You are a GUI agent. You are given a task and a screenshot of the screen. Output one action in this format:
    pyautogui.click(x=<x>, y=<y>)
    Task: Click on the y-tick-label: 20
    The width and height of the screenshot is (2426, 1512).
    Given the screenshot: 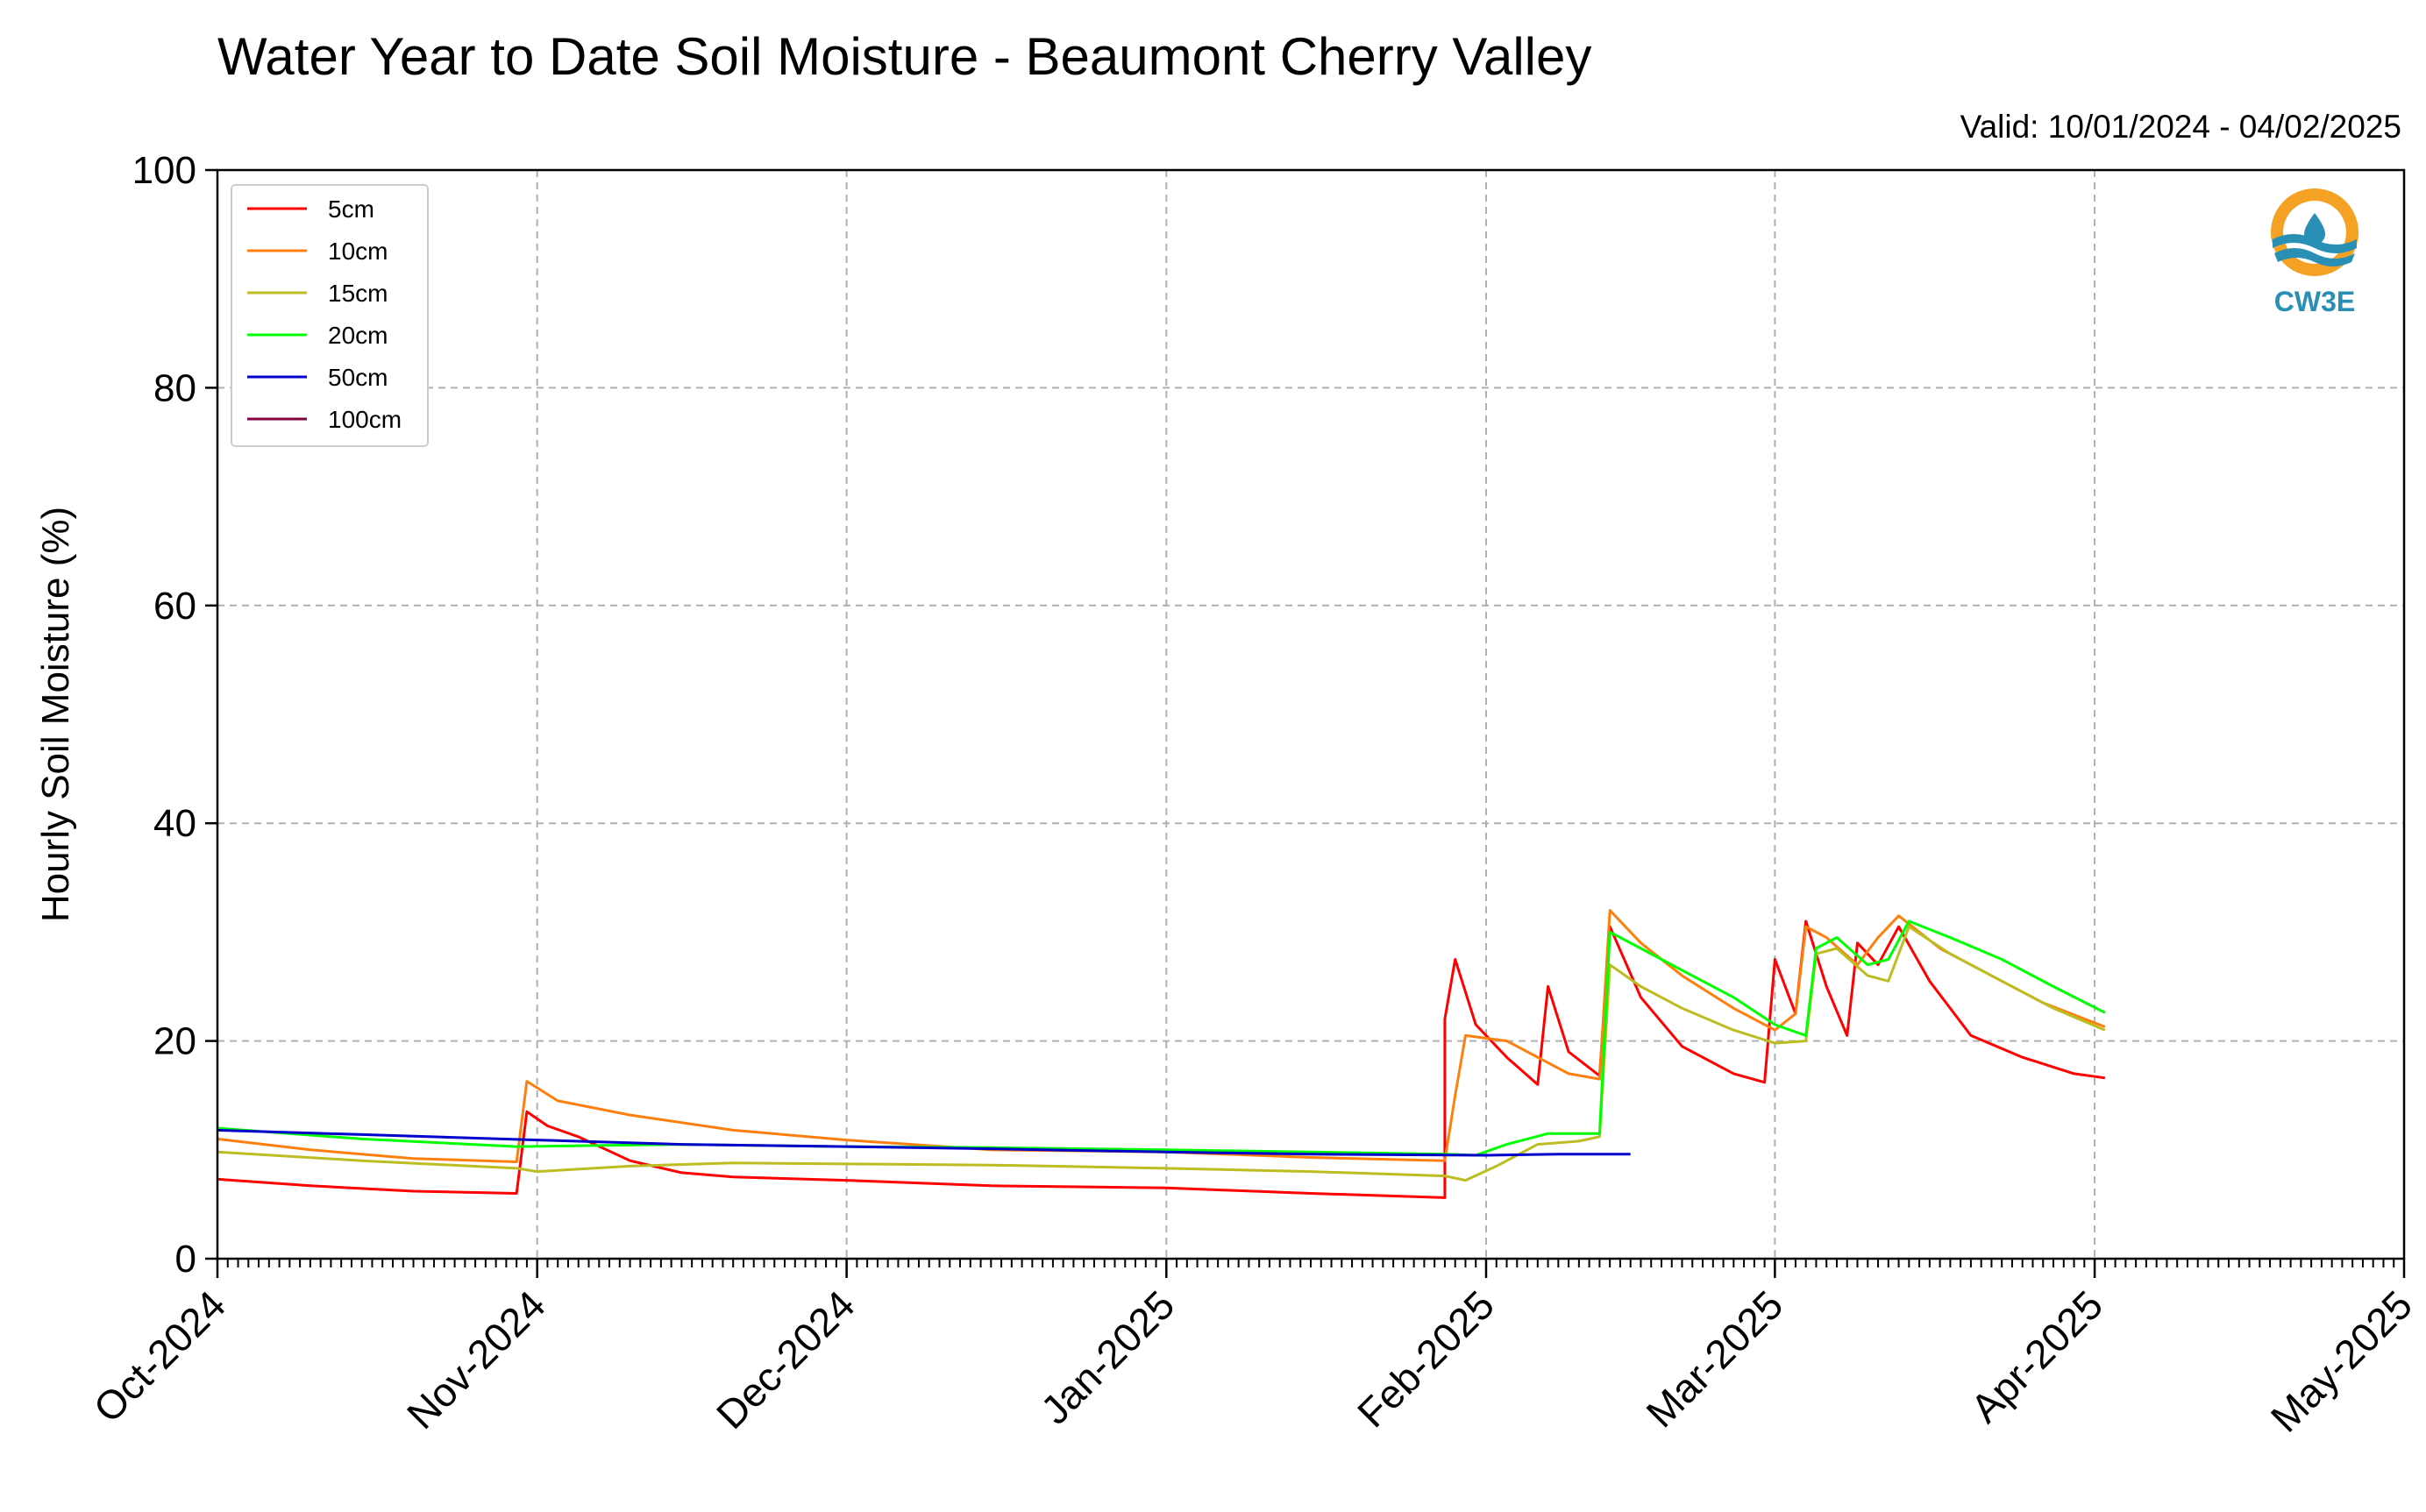 What is the action you would take?
    pyautogui.click(x=174, y=1041)
    